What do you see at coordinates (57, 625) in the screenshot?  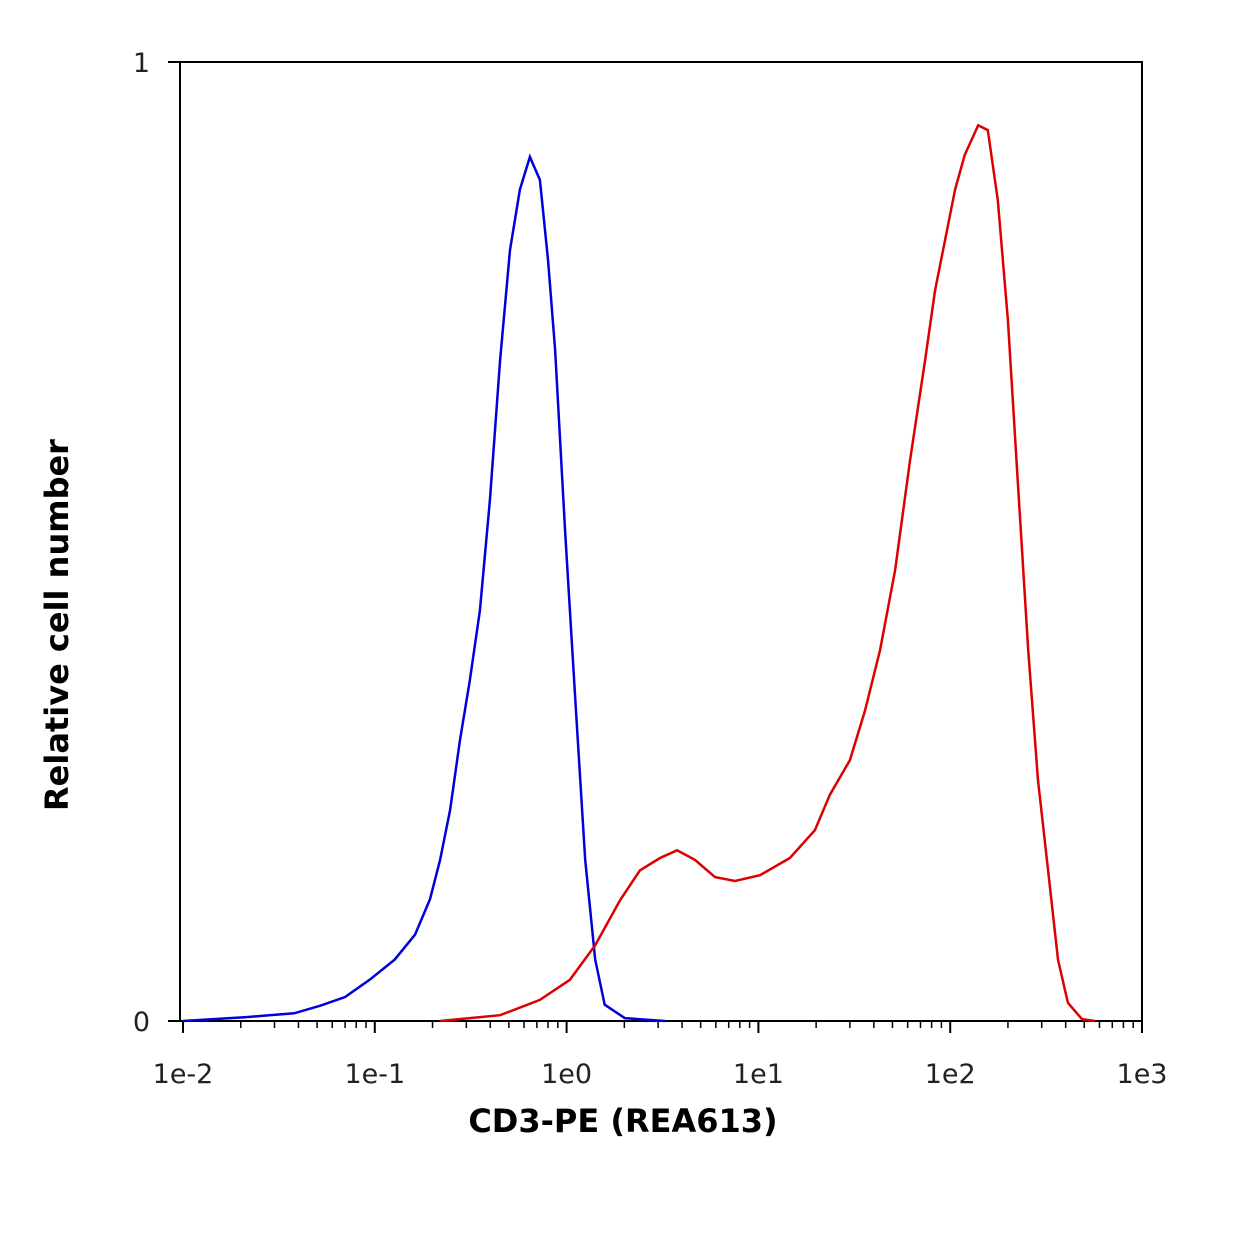 I see `y-axis-title: Relative cell number` at bounding box center [57, 625].